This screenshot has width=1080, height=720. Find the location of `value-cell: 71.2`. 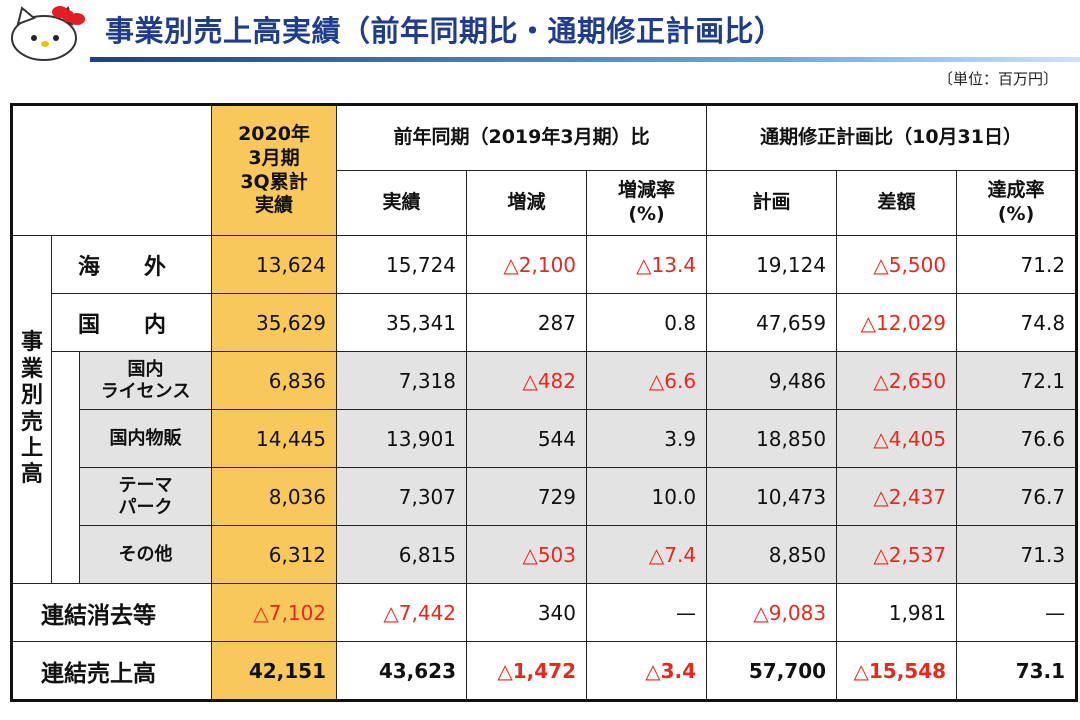

value-cell: 71.2 is located at coordinates (1017, 264).